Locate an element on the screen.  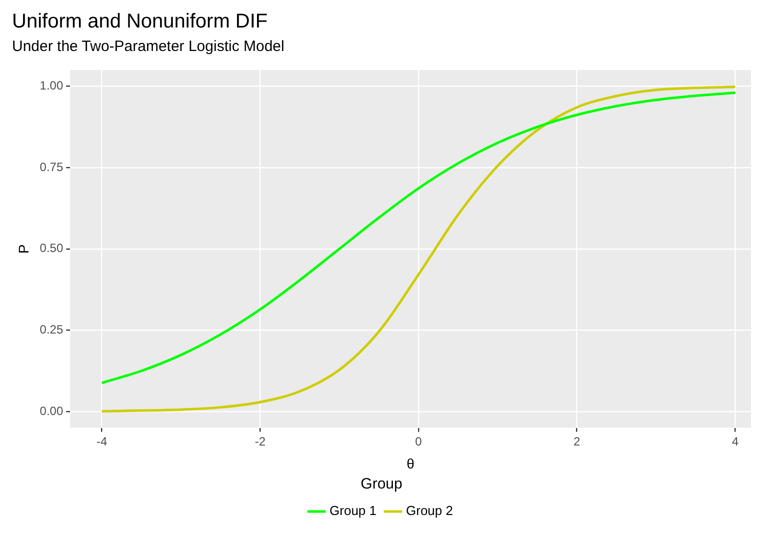
x-tick-label: 2 is located at coordinates (576, 441).